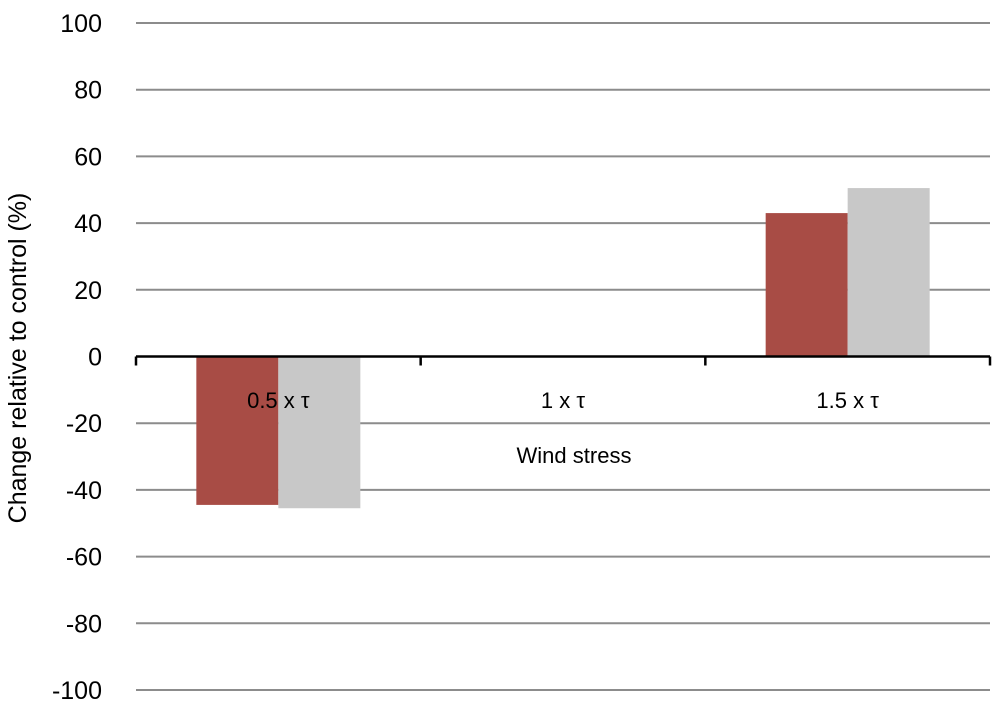 This screenshot has width=1000, height=708. I want to click on x-axis-title: Wind stress, so click(574, 455).